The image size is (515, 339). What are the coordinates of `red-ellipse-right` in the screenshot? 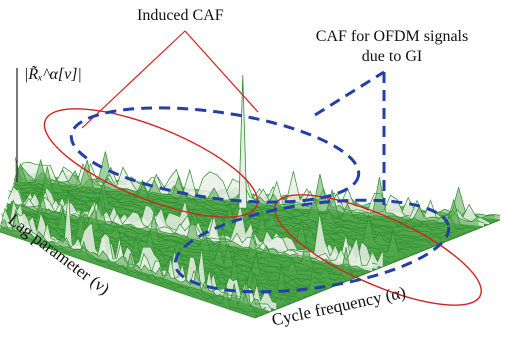 It's located at (378, 250).